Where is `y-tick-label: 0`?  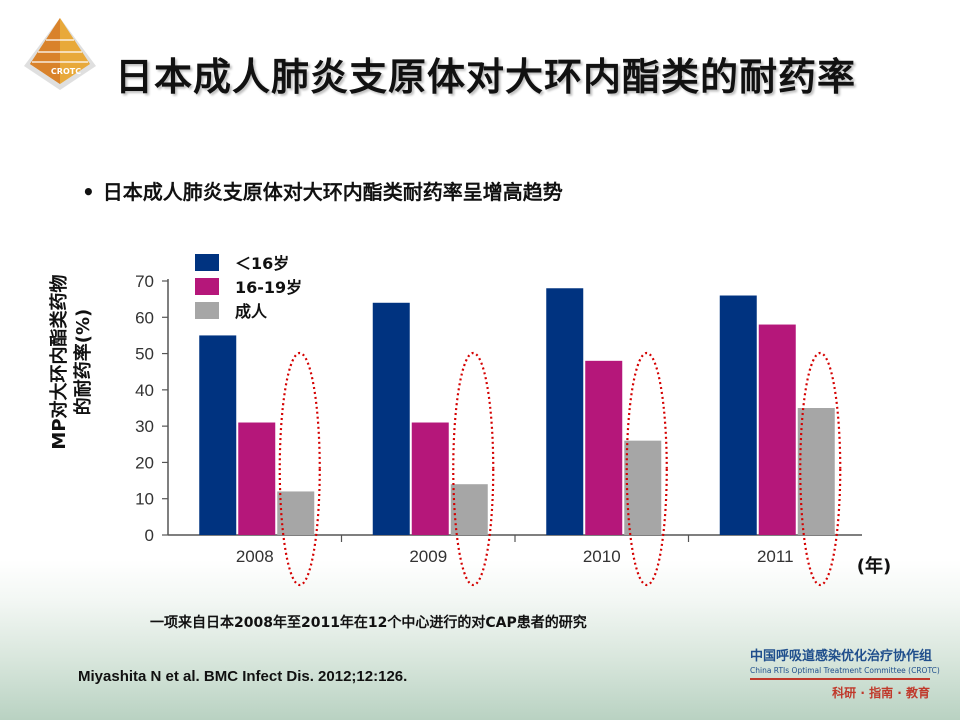
y-tick-label: 0 is located at coordinates (149, 535).